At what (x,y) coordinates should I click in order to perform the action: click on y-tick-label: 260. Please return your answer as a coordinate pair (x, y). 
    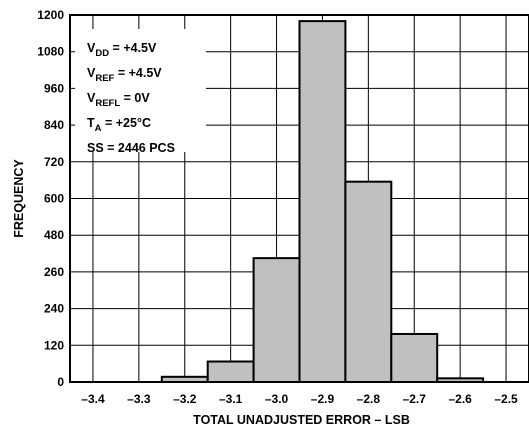
    Looking at the image, I should click on (54, 272).